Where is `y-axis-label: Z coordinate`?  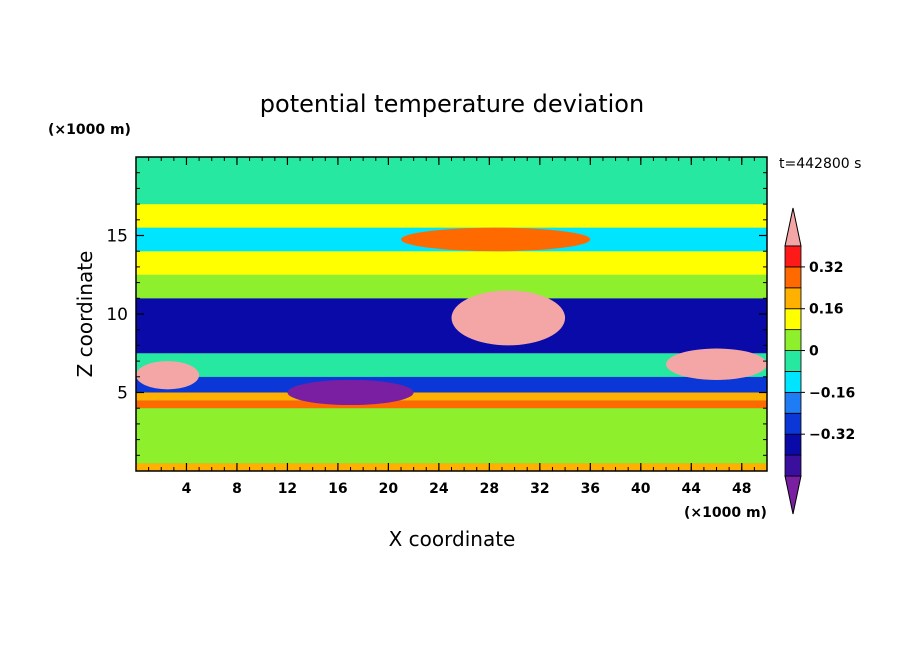
y-axis-label: Z coordinate is located at coordinates (85, 314).